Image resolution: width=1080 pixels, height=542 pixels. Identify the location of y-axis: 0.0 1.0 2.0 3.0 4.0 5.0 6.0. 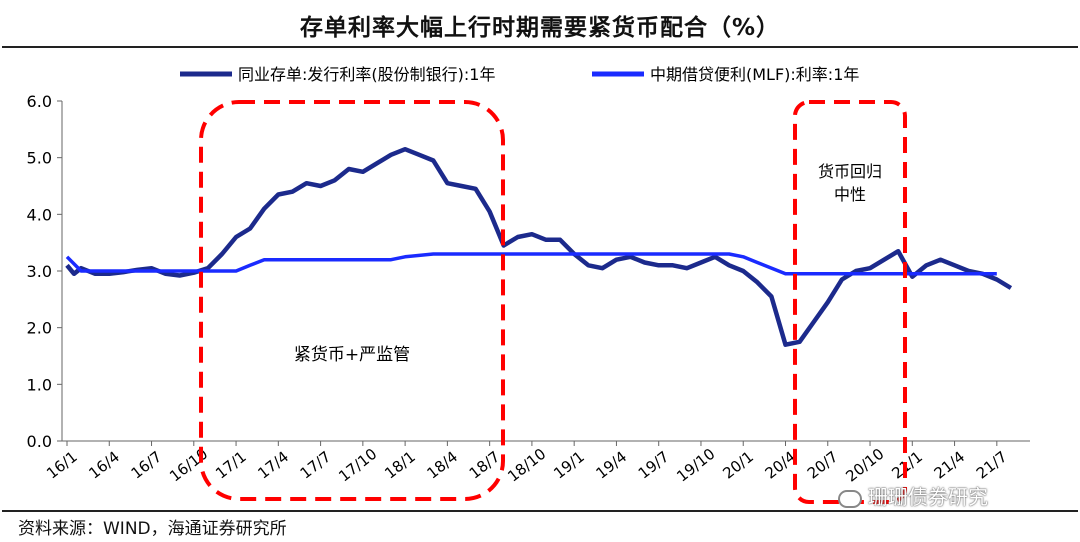
(45, 271).